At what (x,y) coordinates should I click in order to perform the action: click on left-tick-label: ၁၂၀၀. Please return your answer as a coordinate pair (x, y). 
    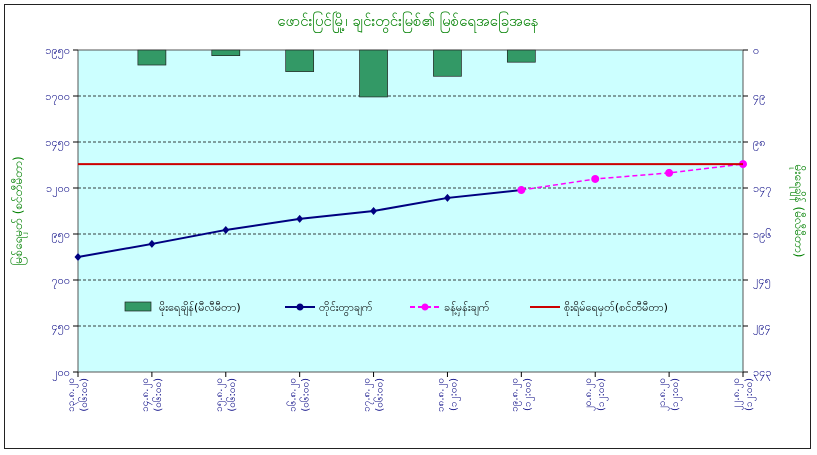
    Looking at the image, I should click on (58, 189).